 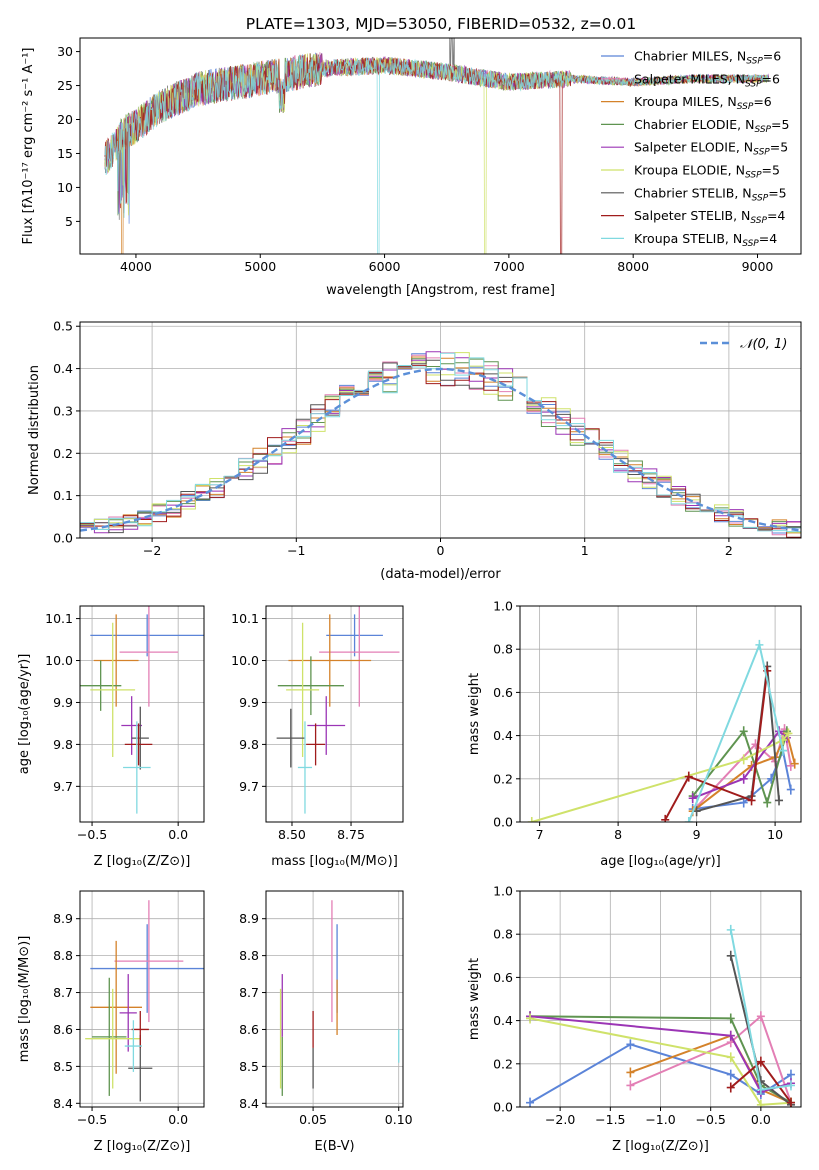 What do you see at coordinates (705, 240) in the screenshot?
I see `legend-label-kroupa-stelib: Kroupa STELIB, NSSP=4` at bounding box center [705, 240].